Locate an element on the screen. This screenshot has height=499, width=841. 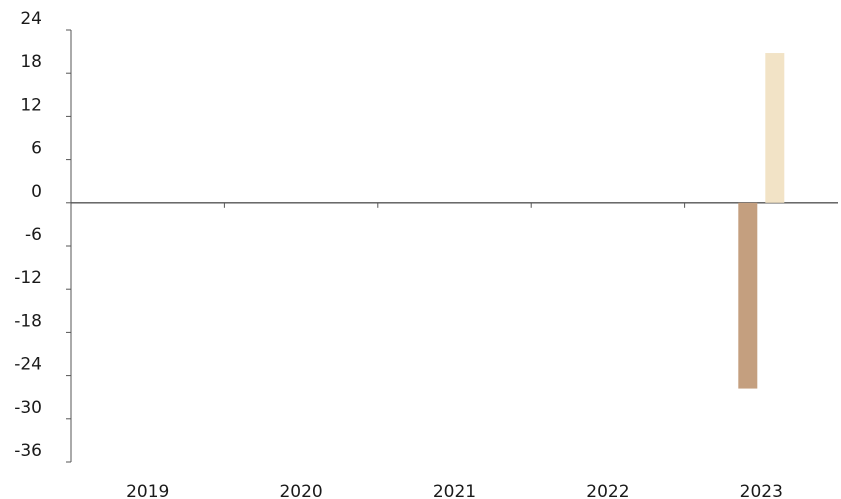
x-tick-label: 2023 is located at coordinates (761, 490).